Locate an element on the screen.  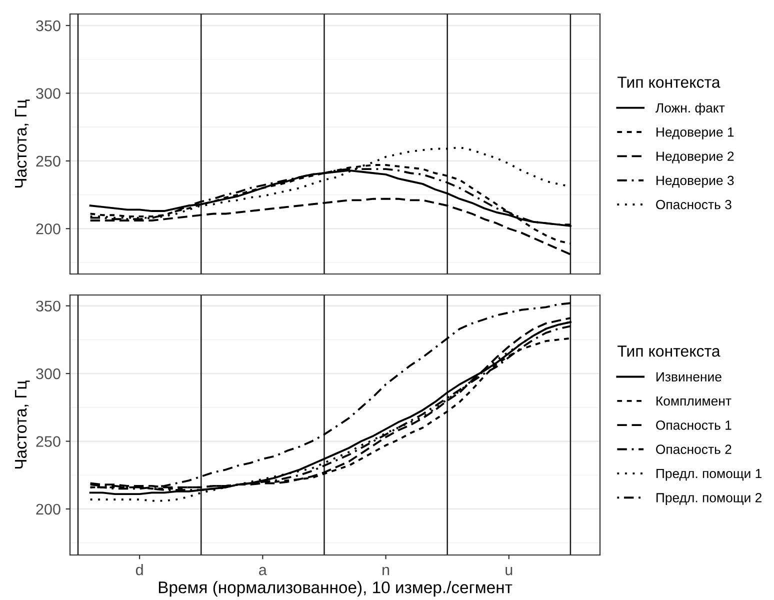
legend-label: Предл. помощи 1 is located at coordinates (709, 474).